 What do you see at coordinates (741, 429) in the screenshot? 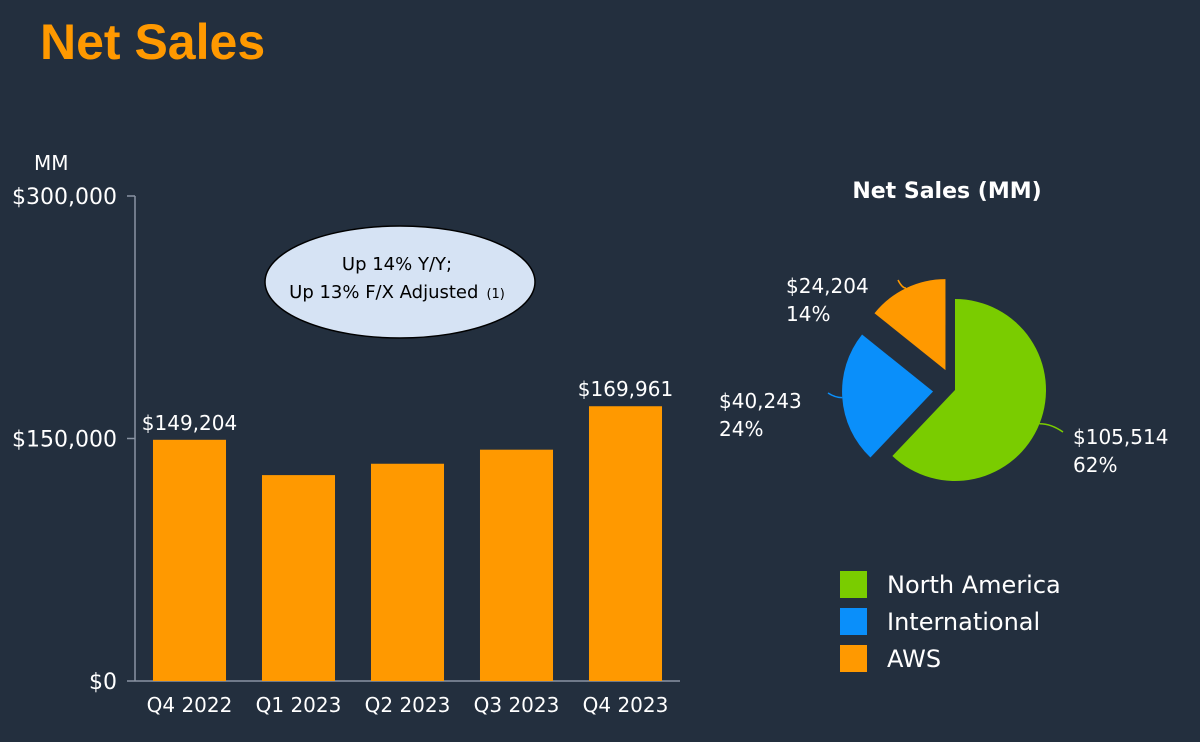
I see `pie-percent-label-international: 24%` at bounding box center [741, 429].